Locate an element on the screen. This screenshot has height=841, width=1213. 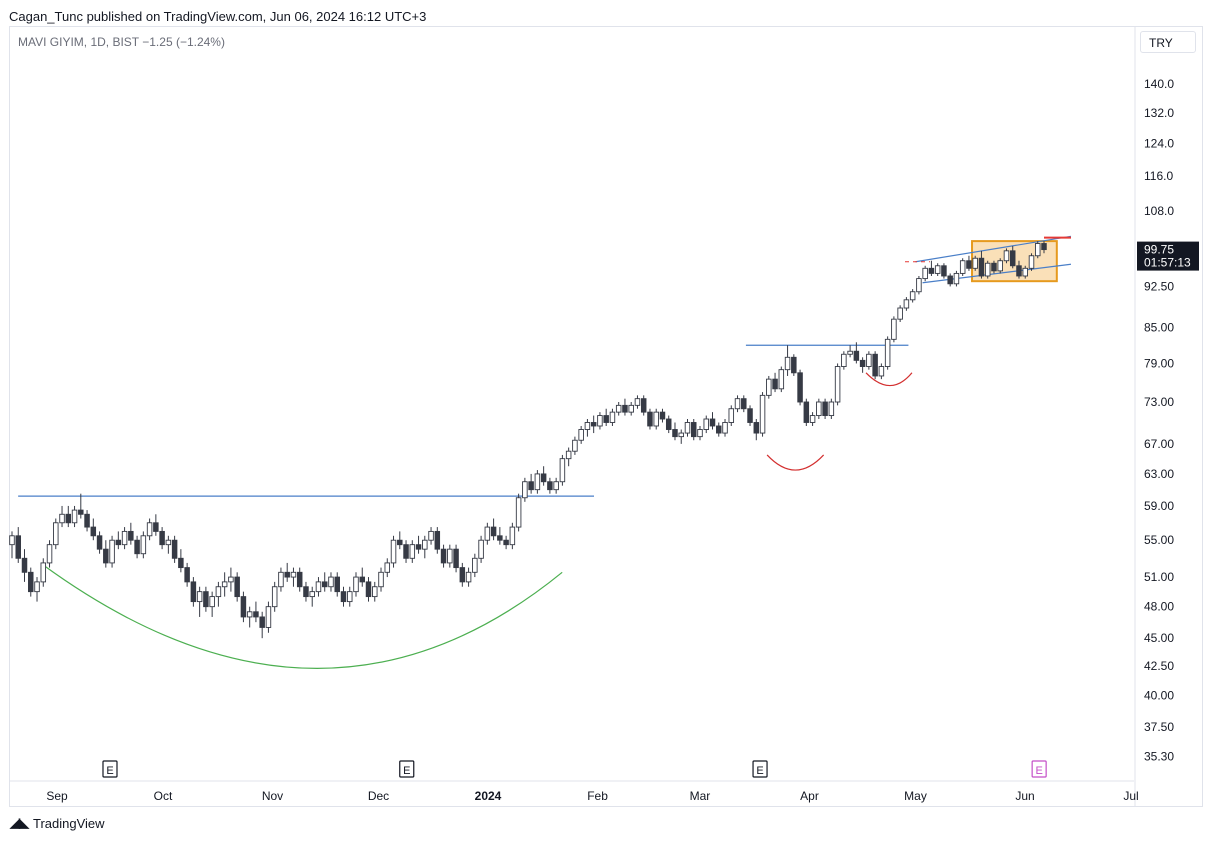
earnings-icon: E is located at coordinates (110, 769).